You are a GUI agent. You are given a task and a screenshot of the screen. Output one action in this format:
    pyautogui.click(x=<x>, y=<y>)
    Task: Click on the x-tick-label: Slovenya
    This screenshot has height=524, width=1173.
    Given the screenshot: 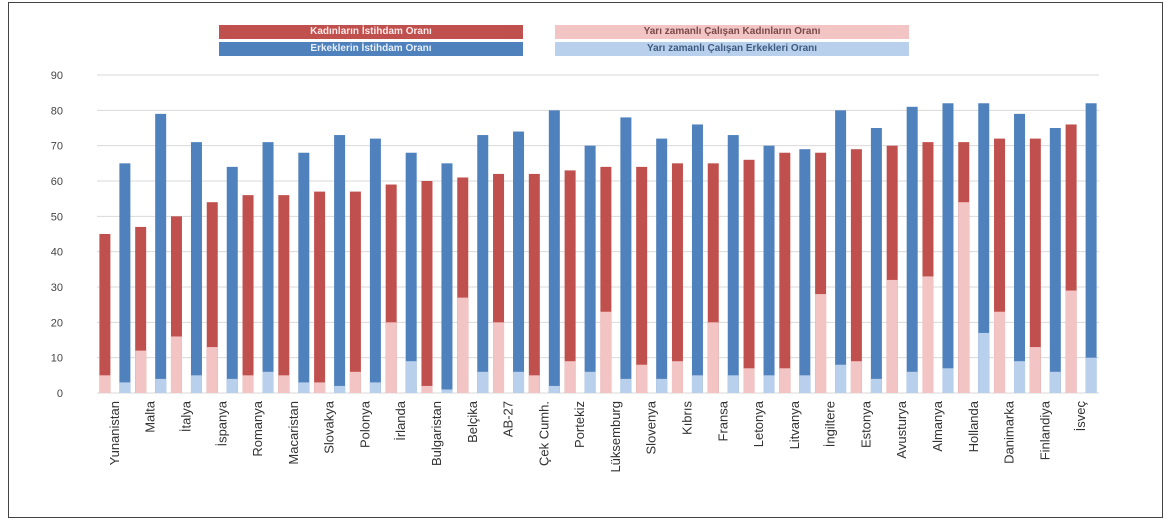 What is the action you would take?
    pyautogui.click(x=651, y=427)
    